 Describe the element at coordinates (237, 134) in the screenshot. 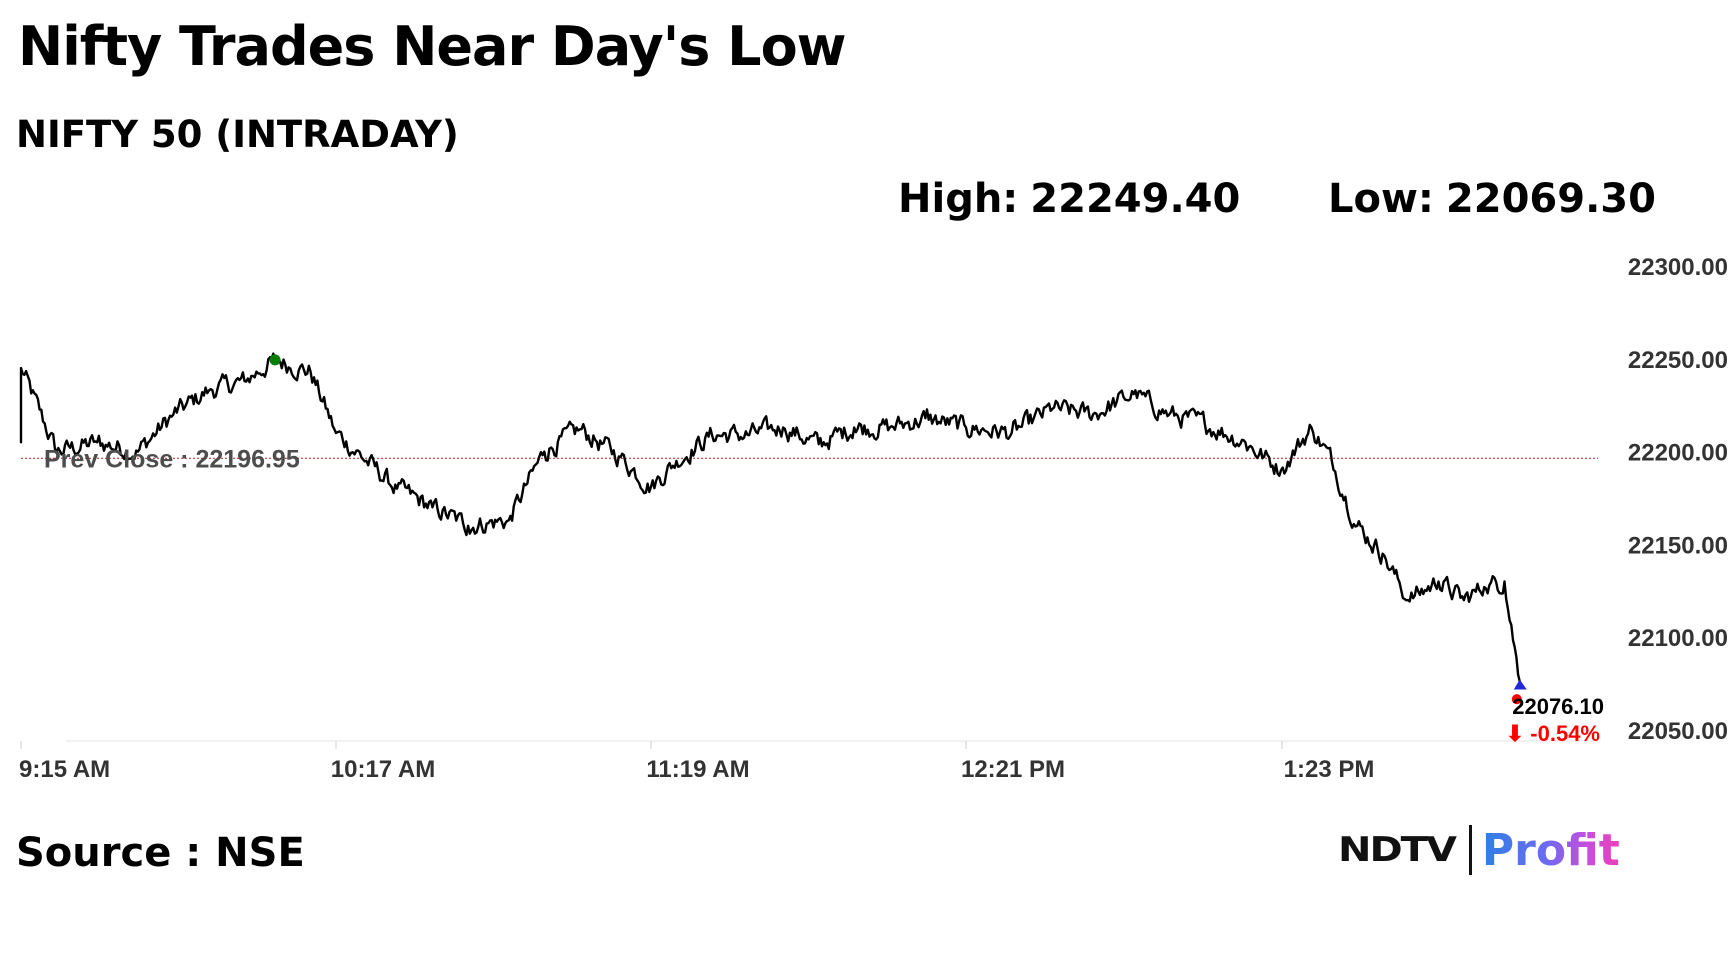

I see `chart-subtitle: NIFTY 50 (INTRADAY)` at that location.